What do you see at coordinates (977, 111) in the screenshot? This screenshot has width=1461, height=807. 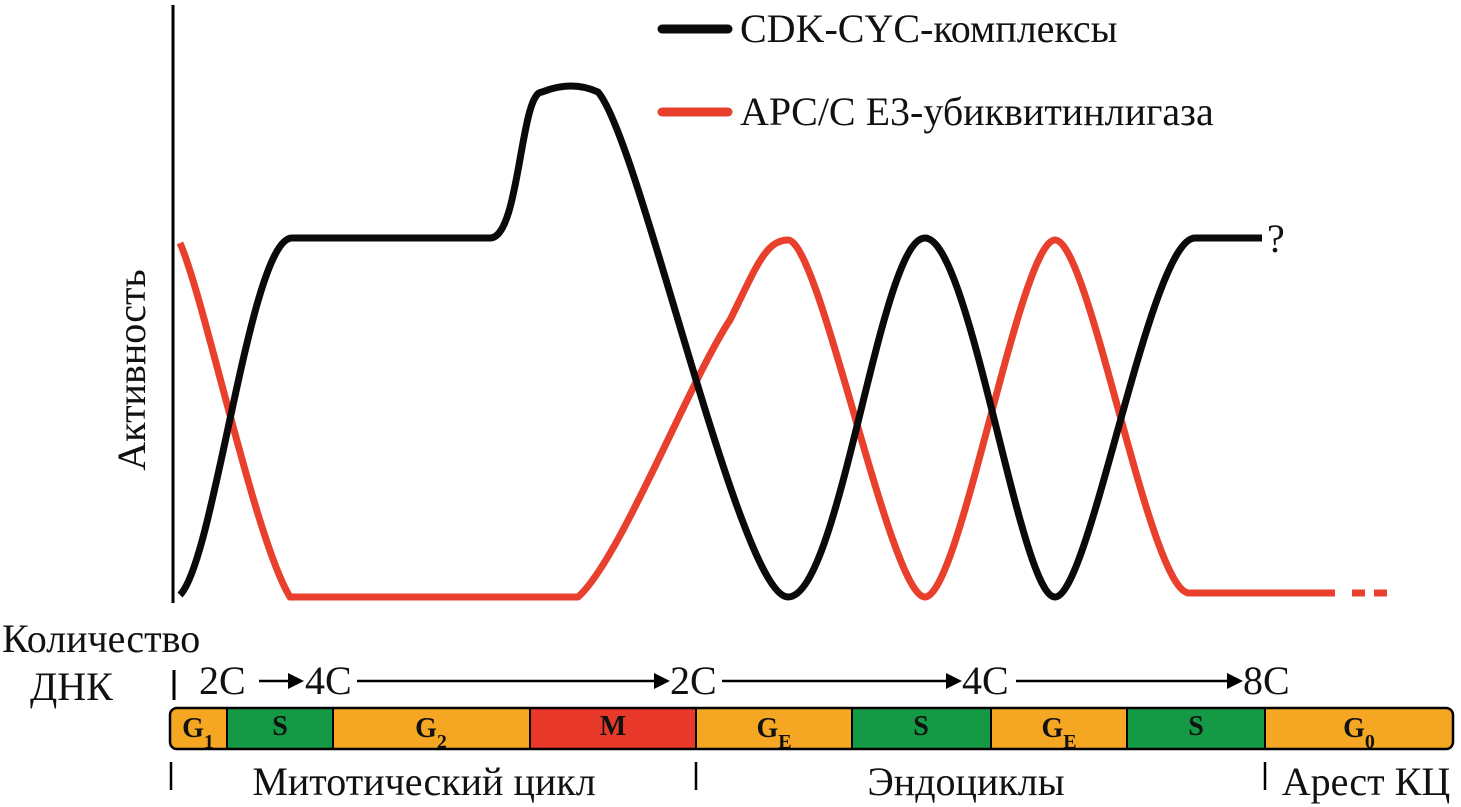 I see `legend-label-apc: APC/C E3-убиквитинлигаза` at bounding box center [977, 111].